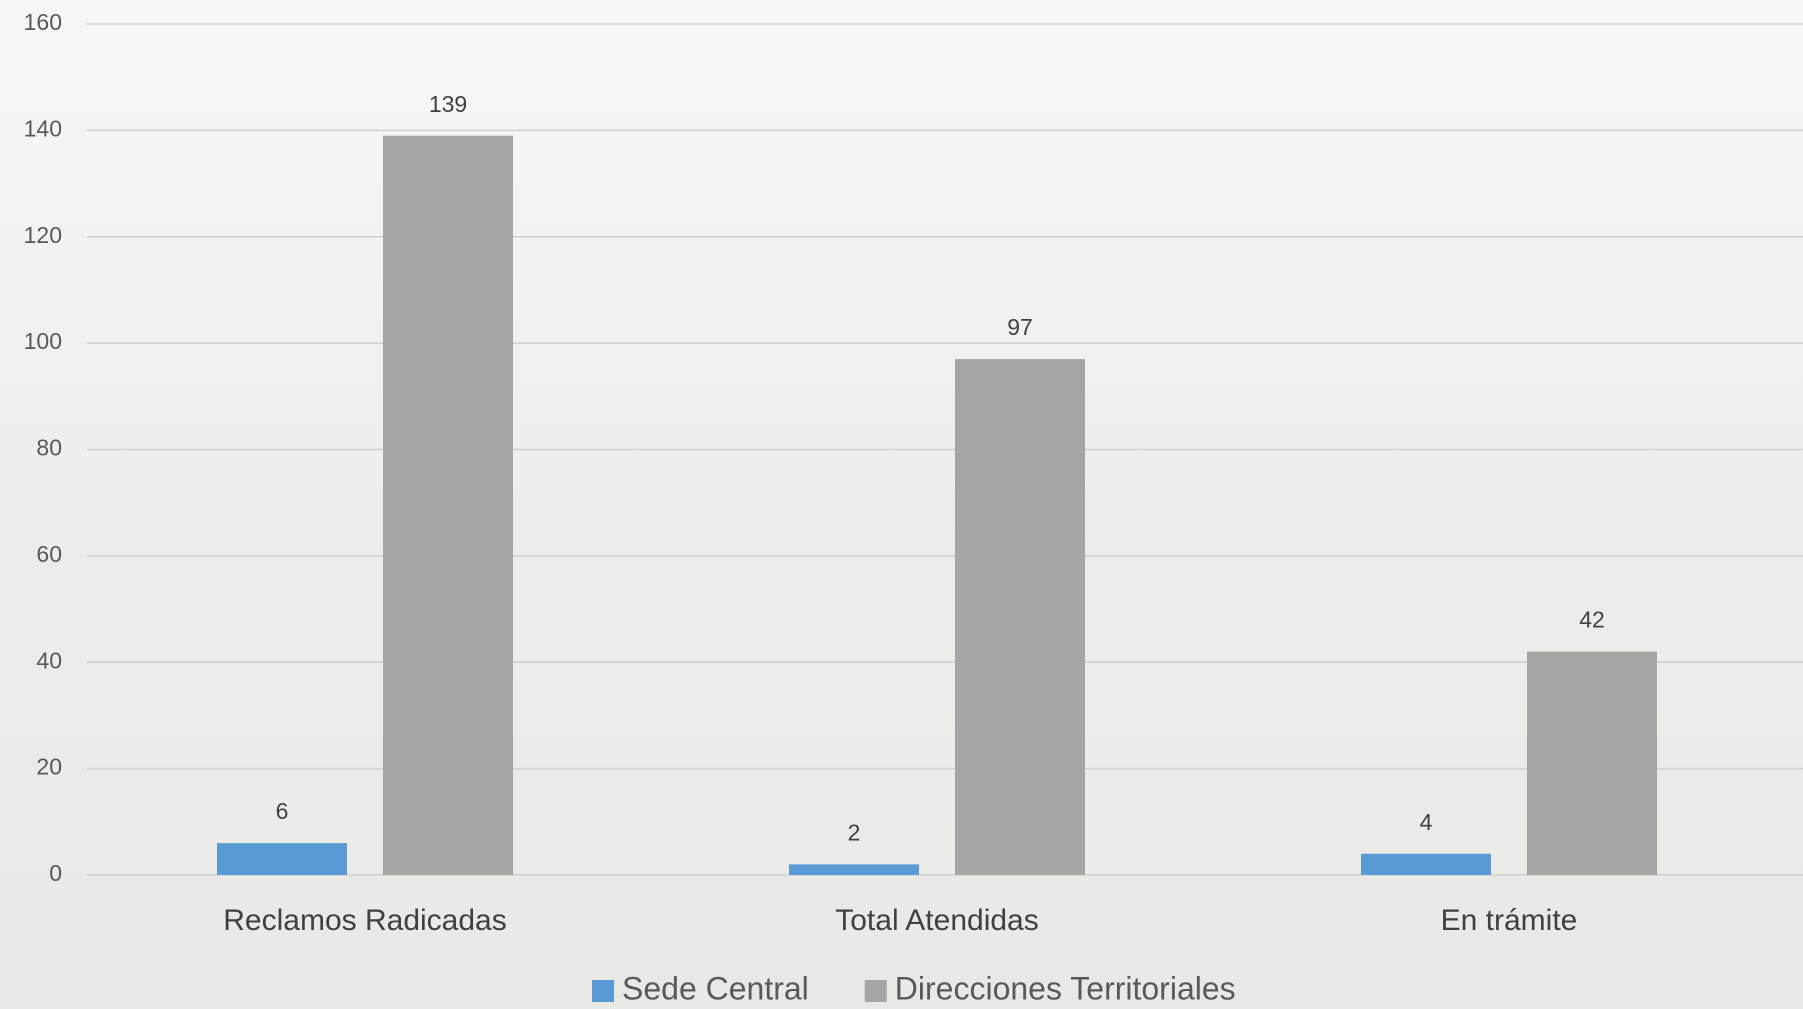  What do you see at coordinates (715, 988) in the screenshot?
I see `legend-label: Sede Central` at bounding box center [715, 988].